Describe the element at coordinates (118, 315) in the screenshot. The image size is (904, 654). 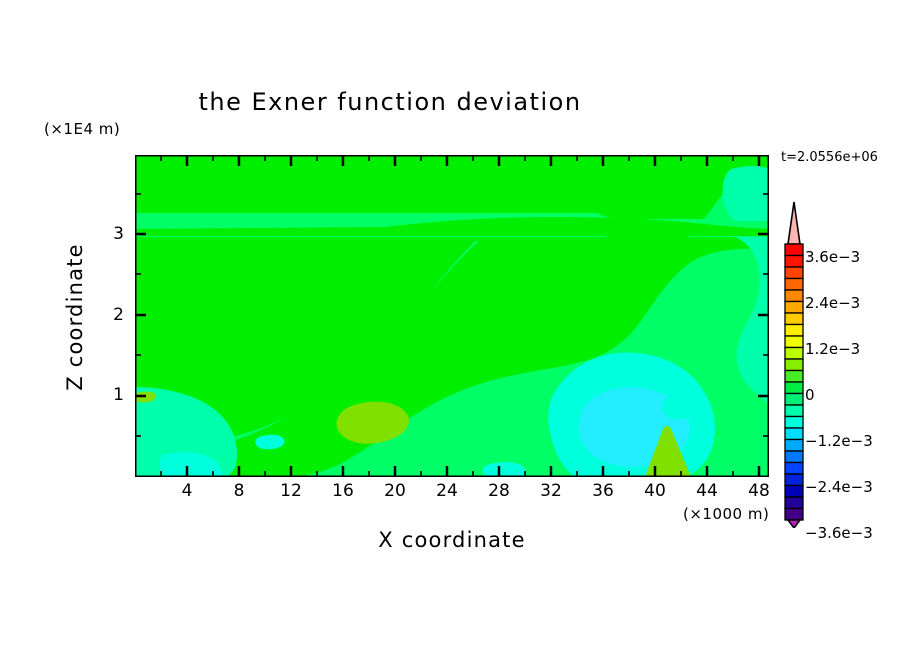
I see `y-tick-label: 2` at that location.